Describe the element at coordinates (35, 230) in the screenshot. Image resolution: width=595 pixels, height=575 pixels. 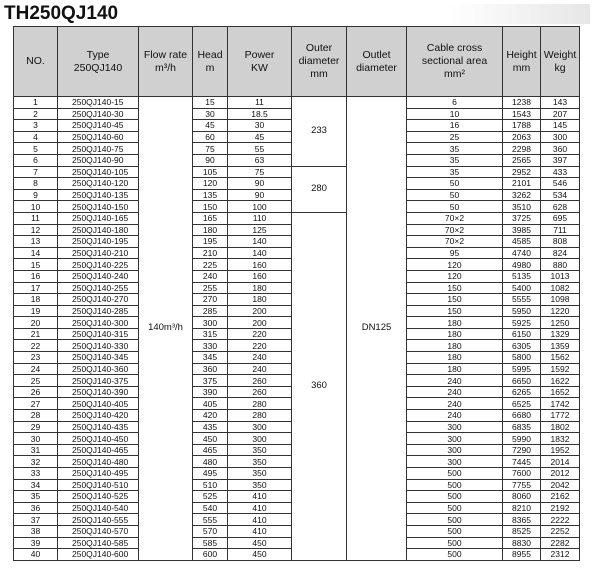
I see `cell-no: 12` at that location.